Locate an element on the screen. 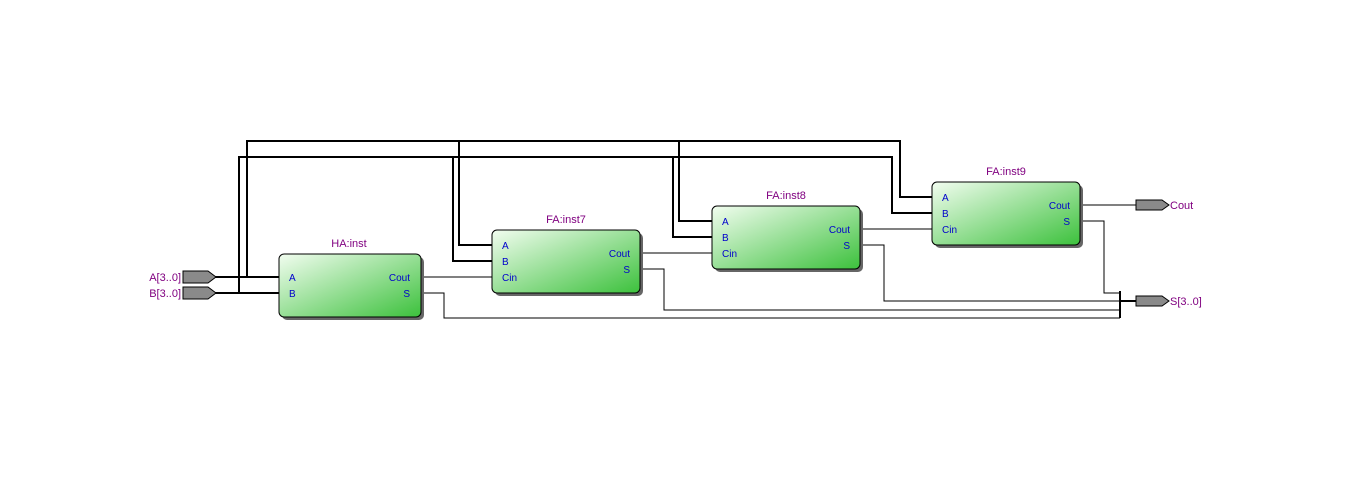 The image size is (1360, 482). wire-b-fa8 is located at coordinates (692, 197).